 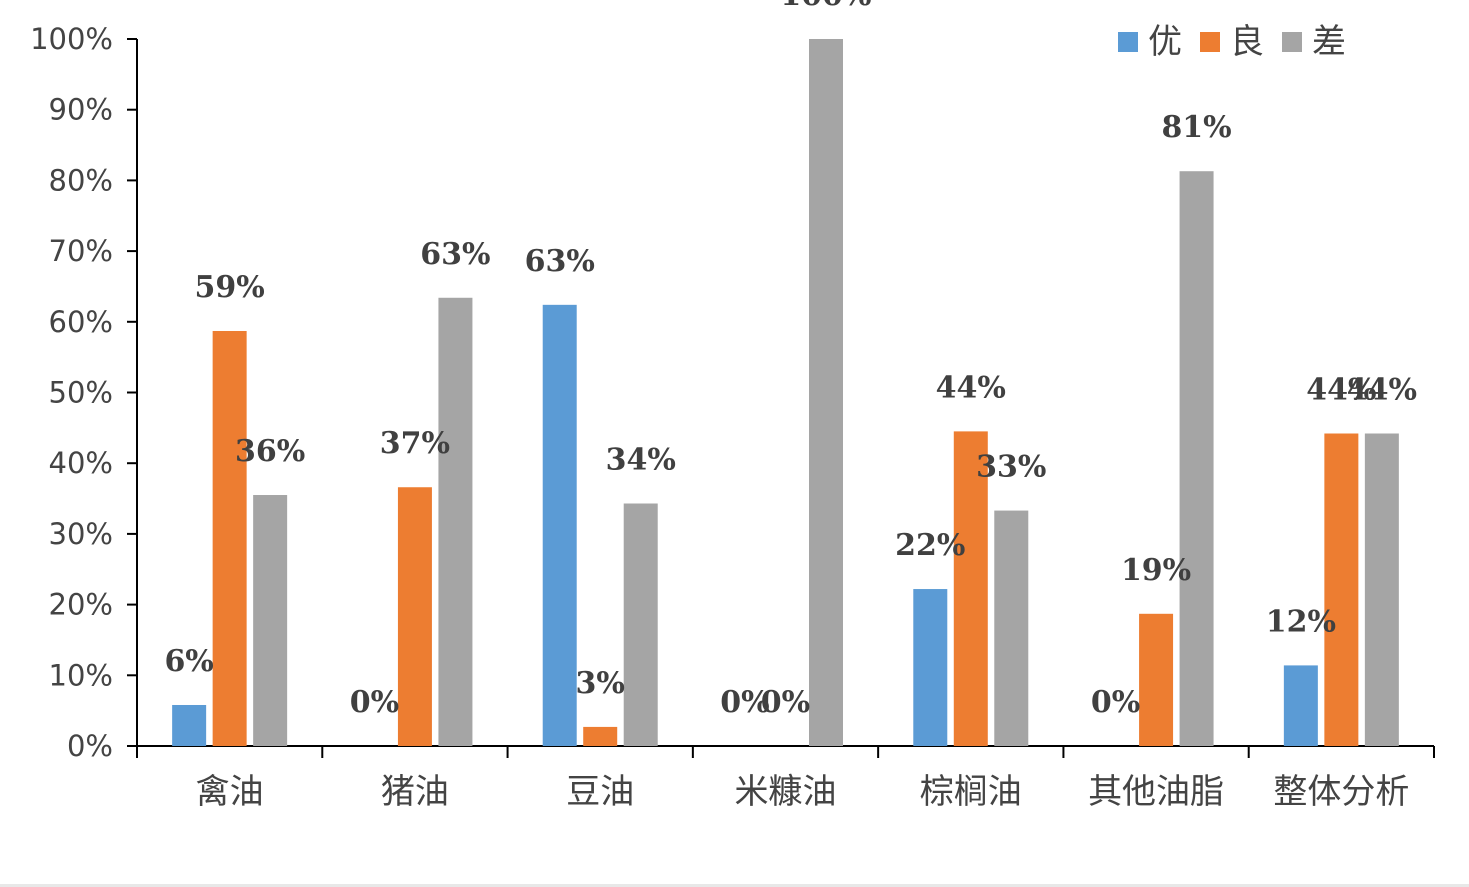 I want to click on data-label-good: 0%, so click(x=785, y=702).